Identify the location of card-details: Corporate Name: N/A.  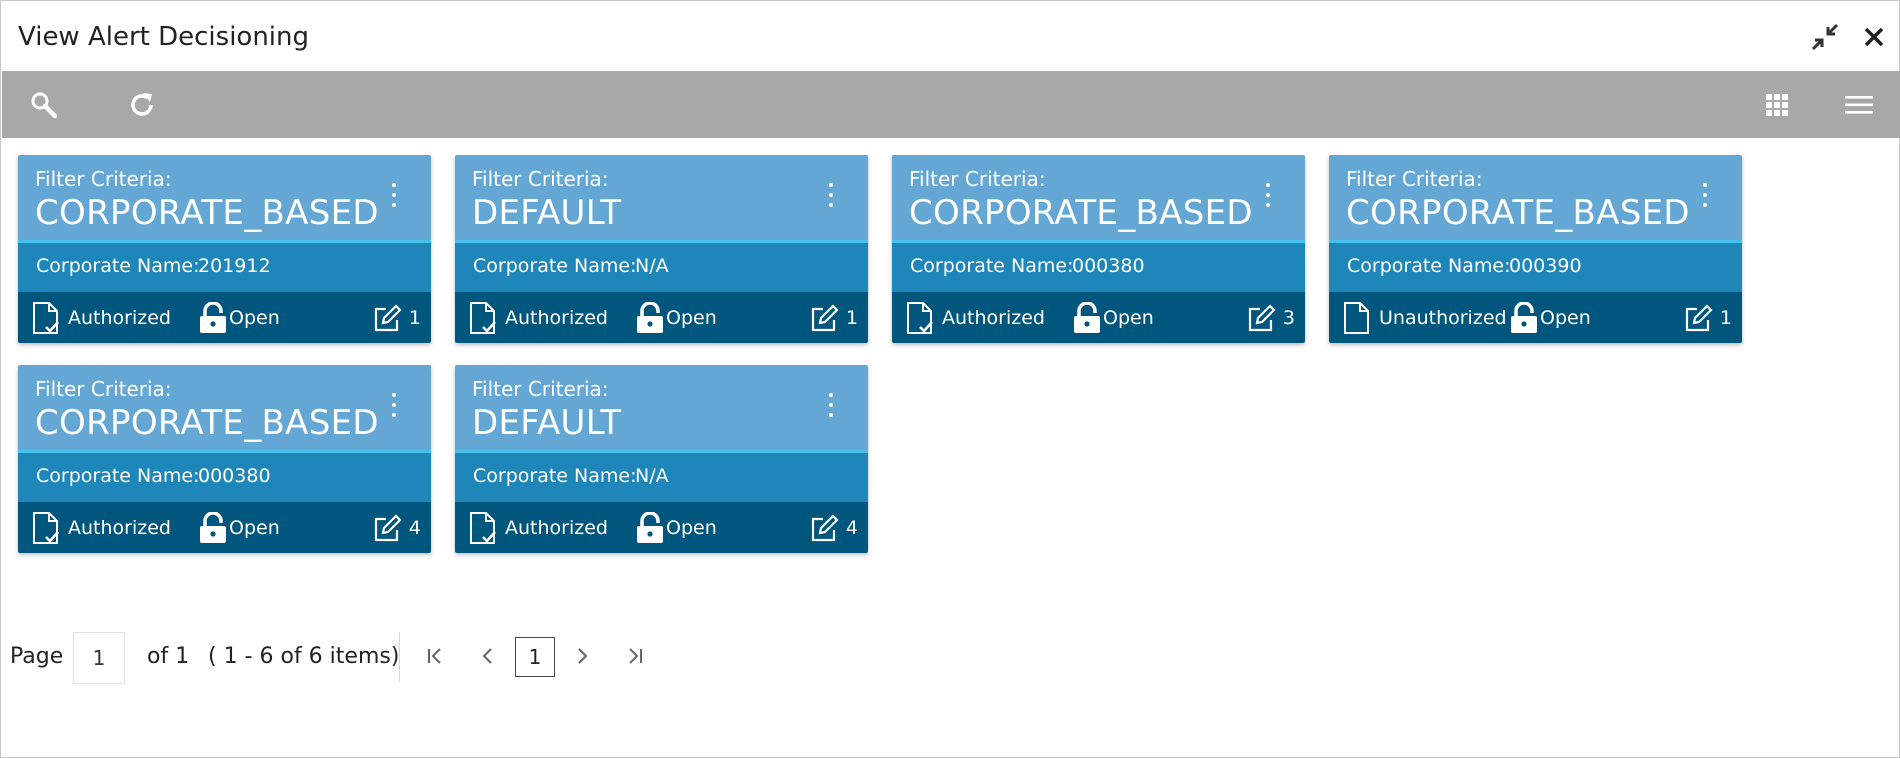
(661, 477).